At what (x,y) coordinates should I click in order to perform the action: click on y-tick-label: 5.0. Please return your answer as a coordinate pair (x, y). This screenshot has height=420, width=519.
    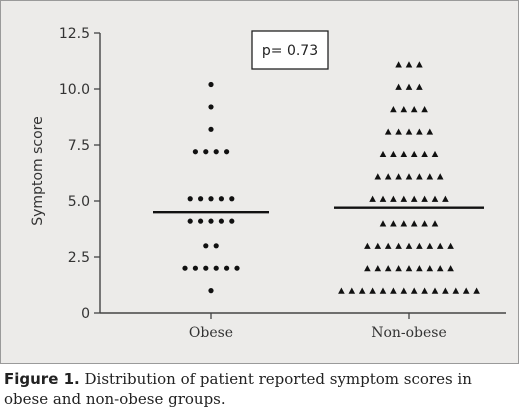
    Looking at the image, I should click on (79, 202).